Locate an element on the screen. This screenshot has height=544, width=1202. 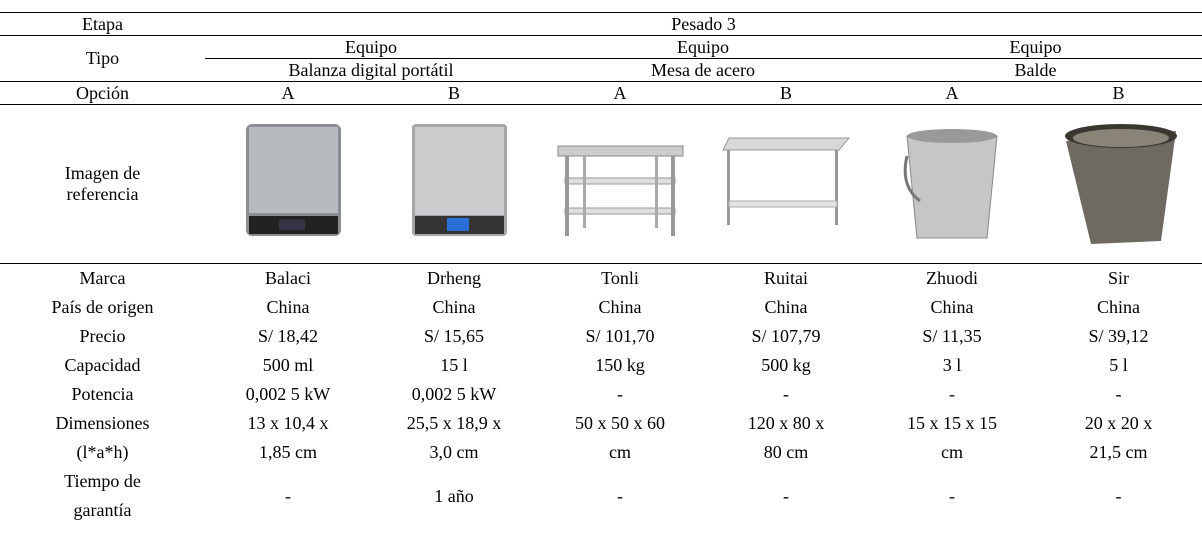
text-line: 25,5 x 18,9 x is located at coordinates (454, 423).